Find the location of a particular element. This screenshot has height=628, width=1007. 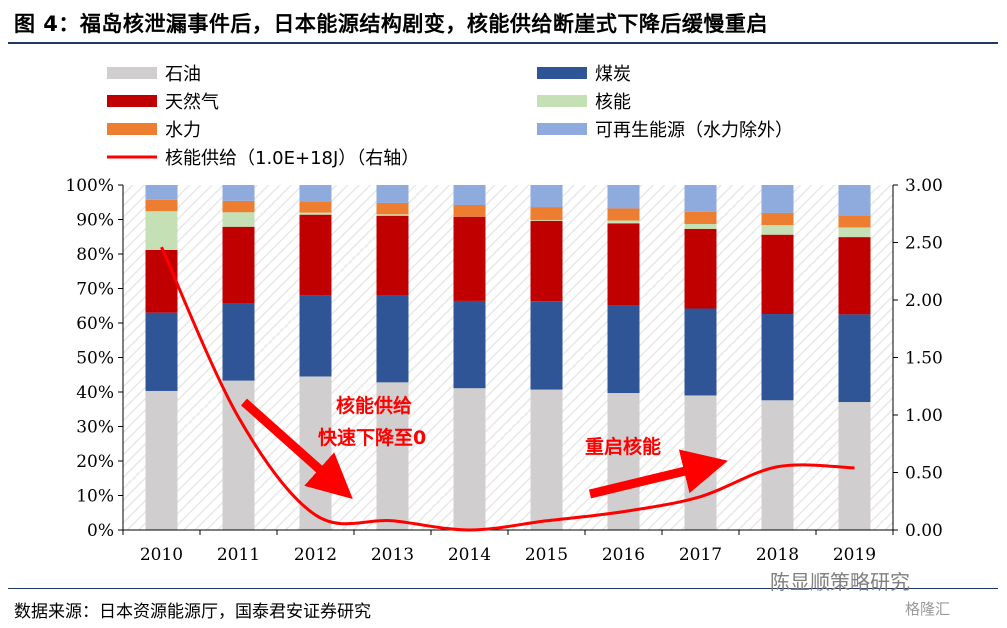

watermark-text: 陈显顺策略研究 is located at coordinates (840, 582).